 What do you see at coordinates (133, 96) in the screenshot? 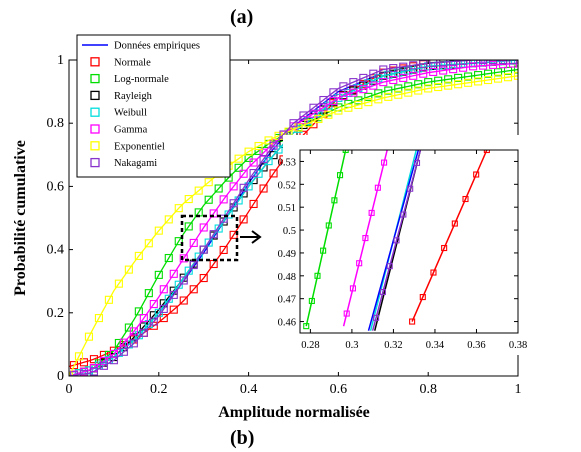
I see `legend-label-rayleigh: Rayleigh` at bounding box center [133, 96].